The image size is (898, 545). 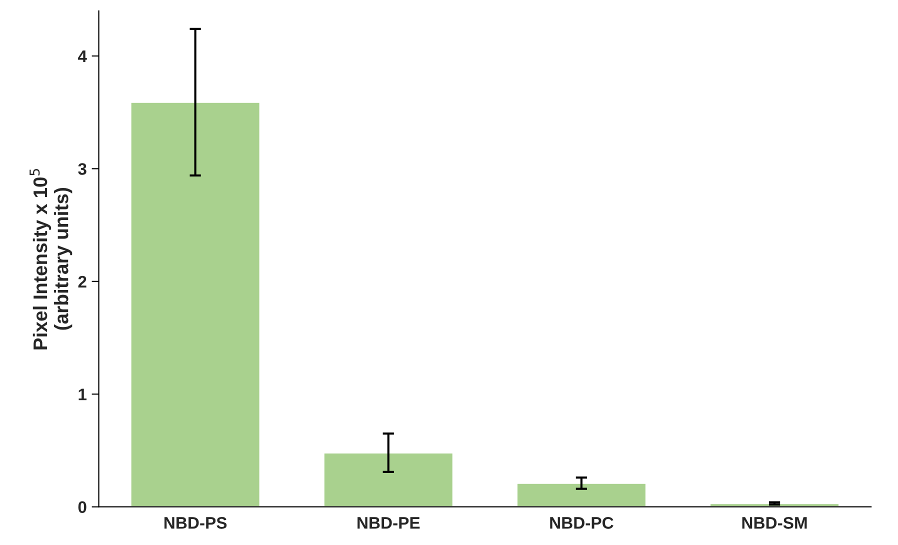 What do you see at coordinates (582, 523) in the screenshot?
I see `x-tick-label: NBD-PC` at bounding box center [582, 523].